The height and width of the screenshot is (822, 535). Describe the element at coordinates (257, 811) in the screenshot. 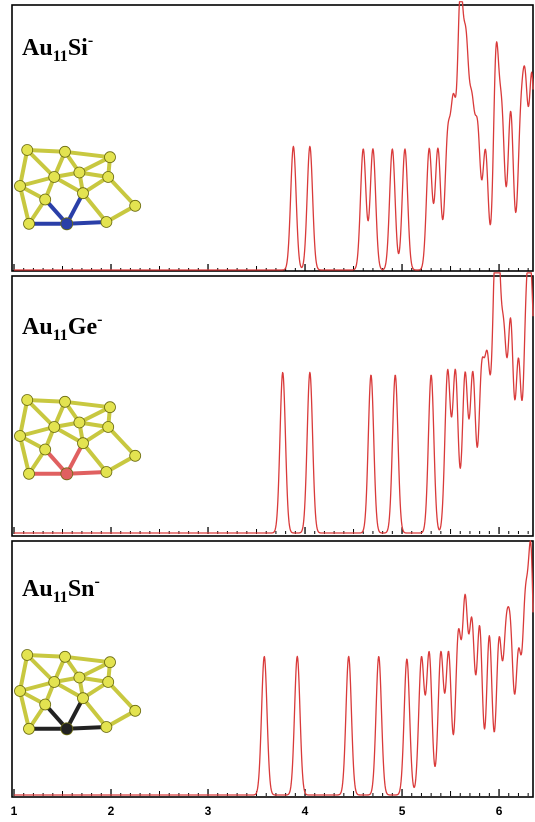

I see `x-tick-labels: 1 2 3 4 5 6` at that location.